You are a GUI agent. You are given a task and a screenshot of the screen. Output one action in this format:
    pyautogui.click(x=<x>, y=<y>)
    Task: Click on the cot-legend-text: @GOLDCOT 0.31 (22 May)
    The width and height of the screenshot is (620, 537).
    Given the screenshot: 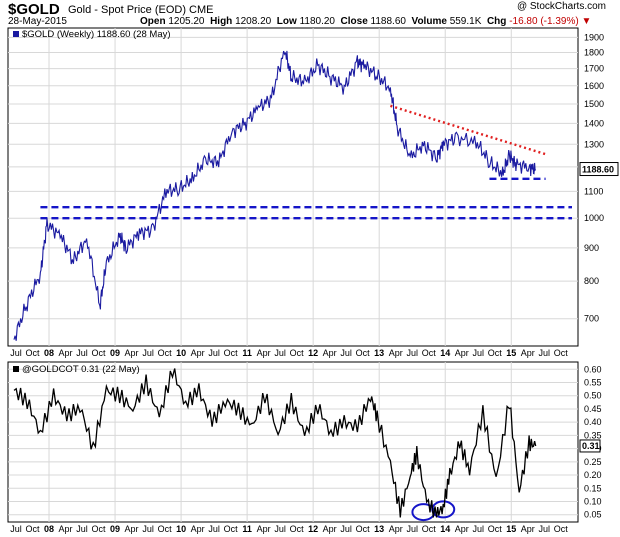 What is the action you would take?
    pyautogui.click(x=81, y=369)
    